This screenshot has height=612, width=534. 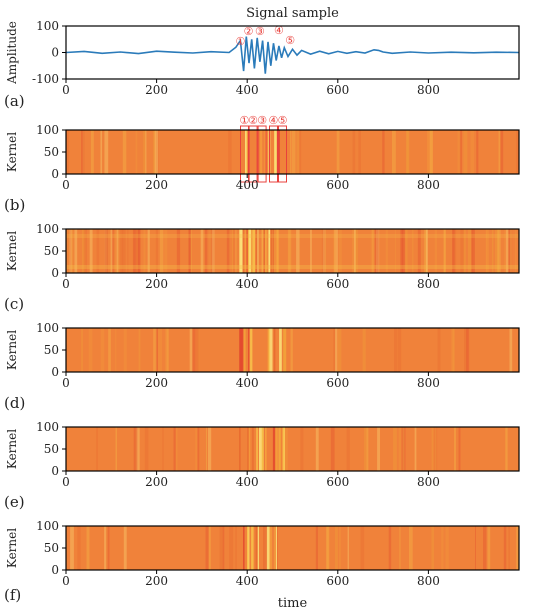 What do you see at coordinates (14, 101) in the screenshot?
I see `panel-label: (a)` at bounding box center [14, 101].